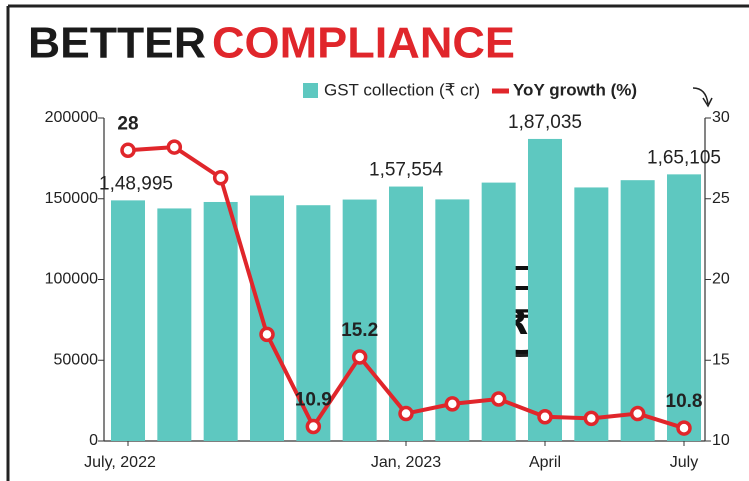 This screenshot has height=481, width=749. What do you see at coordinates (120, 462) in the screenshot?
I see `x-tick-label: July, 2022` at bounding box center [120, 462].